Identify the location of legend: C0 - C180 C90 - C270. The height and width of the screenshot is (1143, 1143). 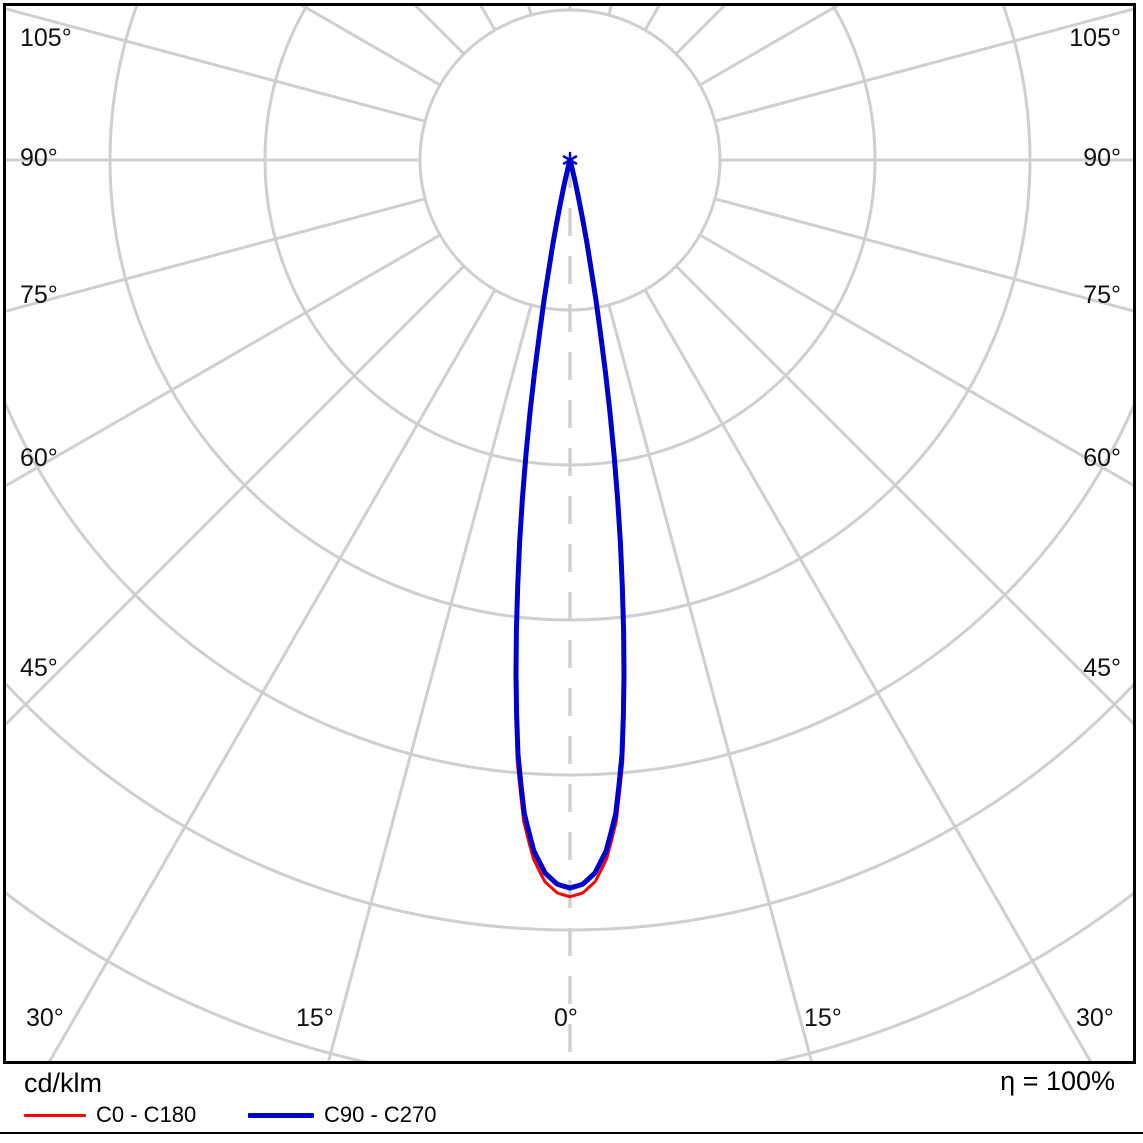
(571, 1114).